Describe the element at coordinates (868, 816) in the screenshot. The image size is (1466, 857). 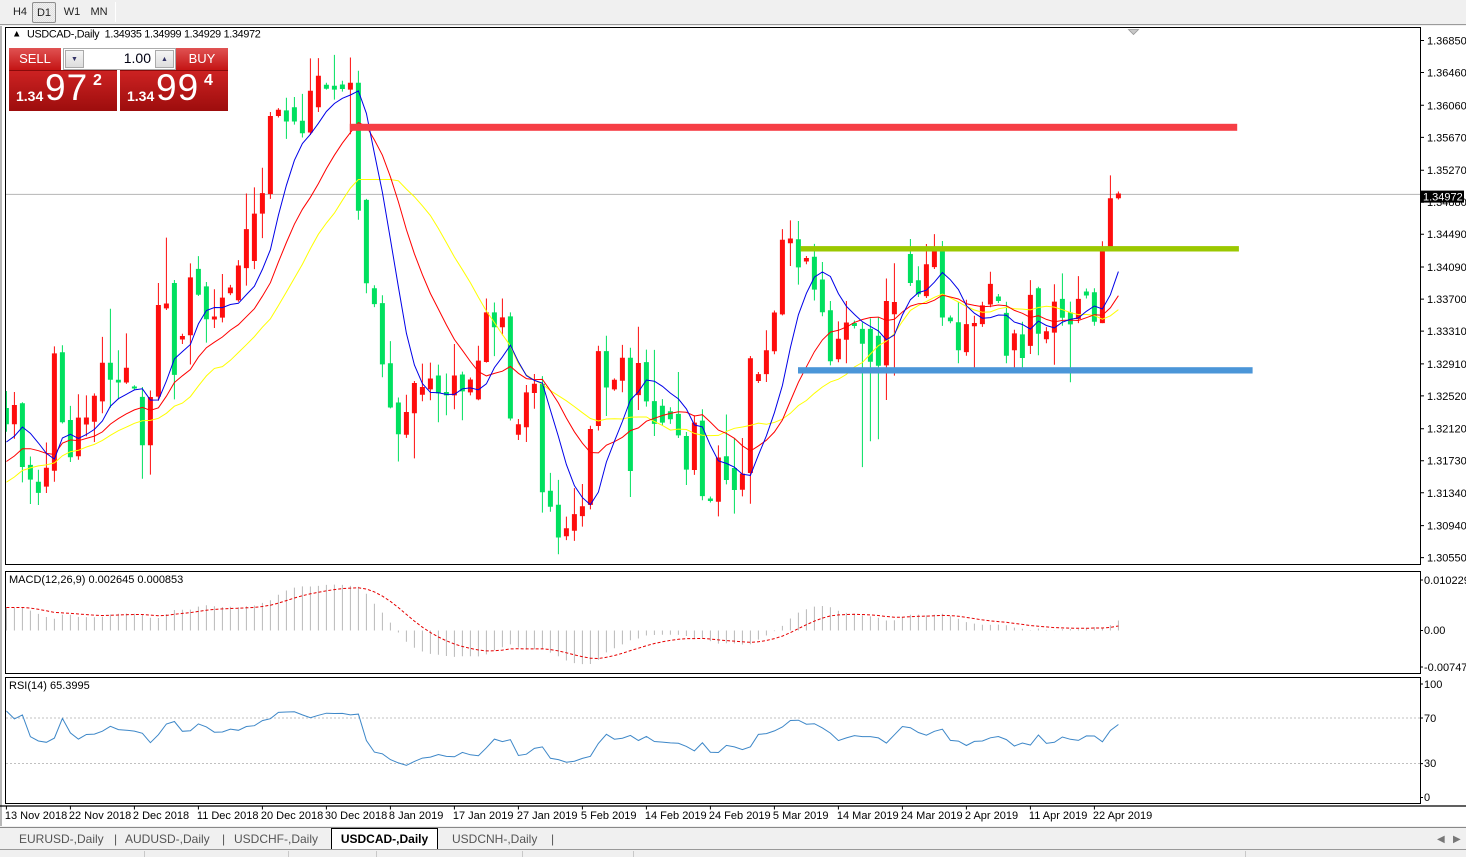
I see `svg-text: 14 Mar 2019` at that location.